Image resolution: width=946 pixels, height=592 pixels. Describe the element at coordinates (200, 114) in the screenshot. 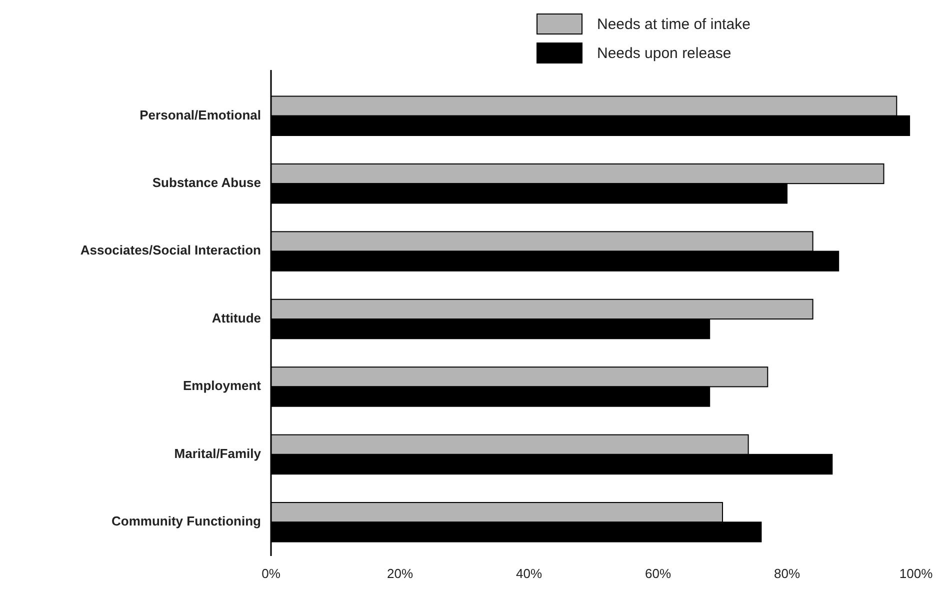

I see `y-tick-label: Personal/Emotional` at that location.